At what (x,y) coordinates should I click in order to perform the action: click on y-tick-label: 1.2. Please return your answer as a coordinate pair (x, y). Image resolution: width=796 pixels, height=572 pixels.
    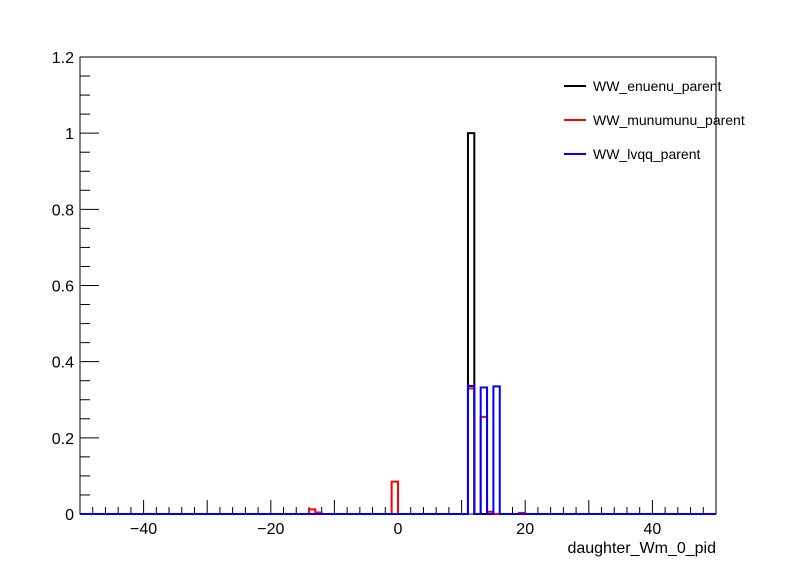
    Looking at the image, I should click on (63, 58).